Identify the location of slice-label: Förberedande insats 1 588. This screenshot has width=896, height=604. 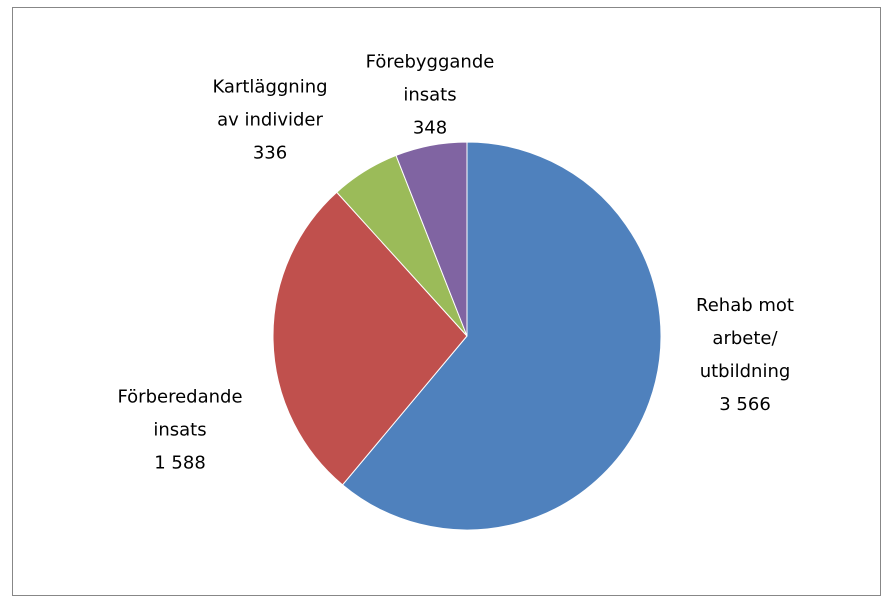
(180, 430).